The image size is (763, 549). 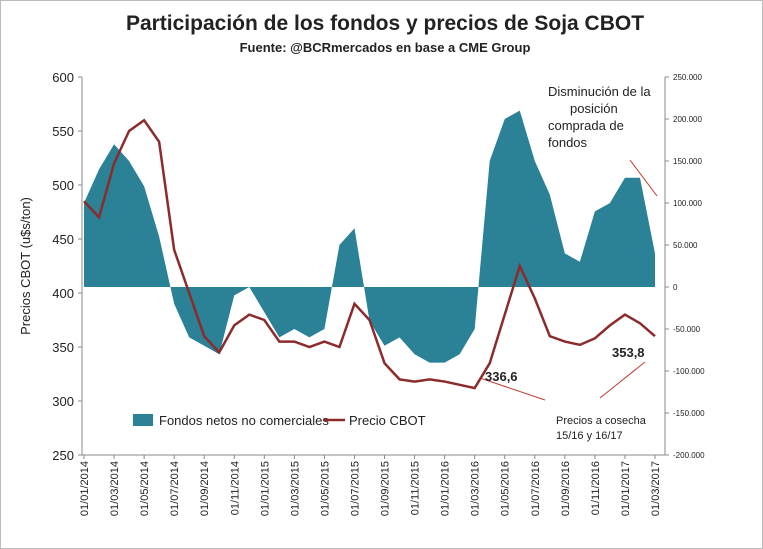 I want to click on y-tick-label: 600, so click(x=63, y=77).